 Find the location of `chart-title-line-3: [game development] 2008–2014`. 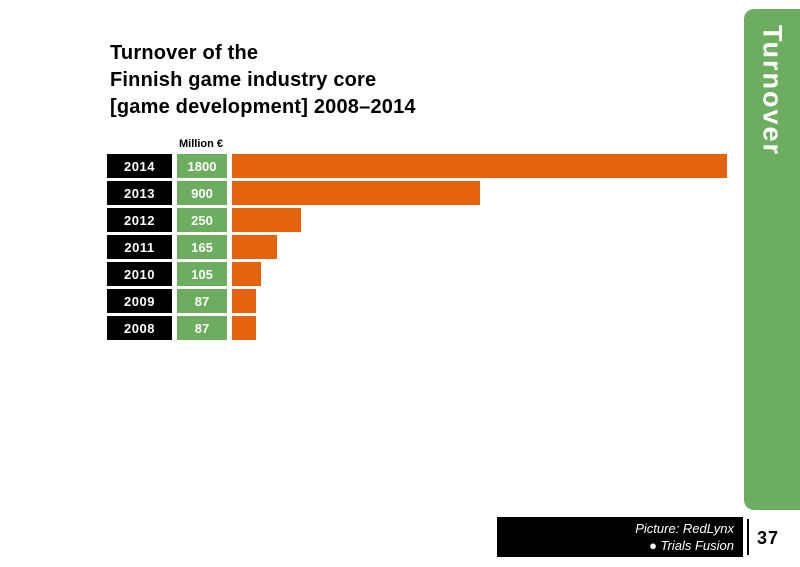

chart-title-line-3: [game development] 2008–2014 is located at coordinates (263, 107).